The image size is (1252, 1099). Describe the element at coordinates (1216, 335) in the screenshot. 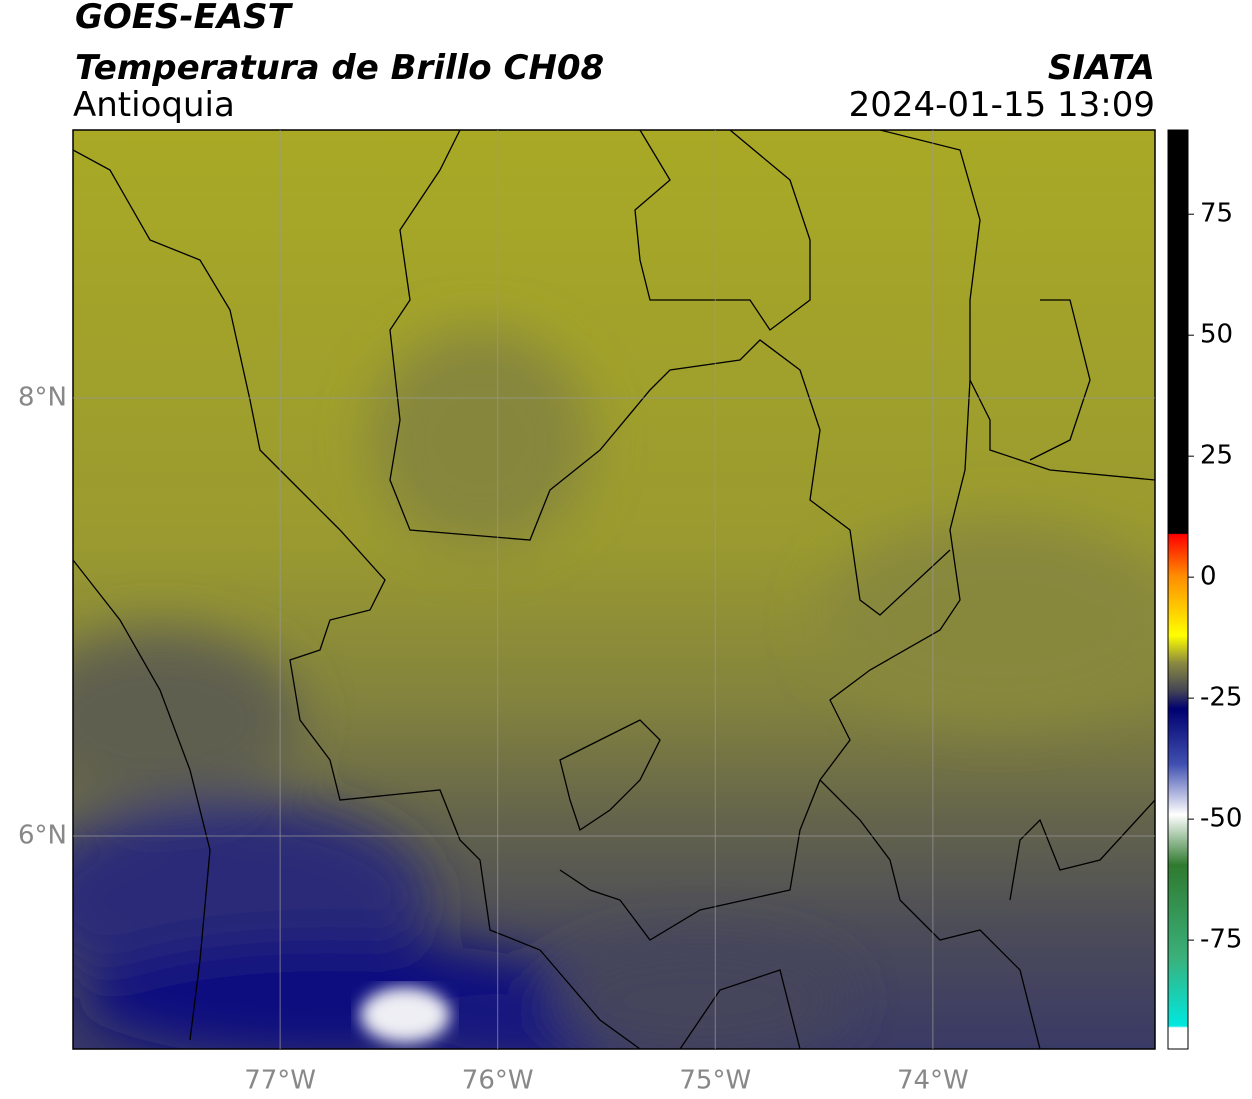

I see `colorbar-tick-label: 50` at that location.